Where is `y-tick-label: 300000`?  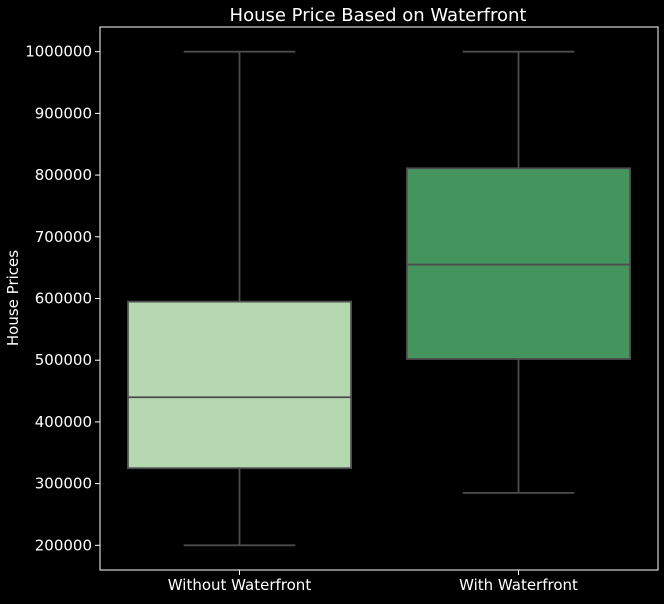 y-tick-label: 300000 is located at coordinates (63, 484).